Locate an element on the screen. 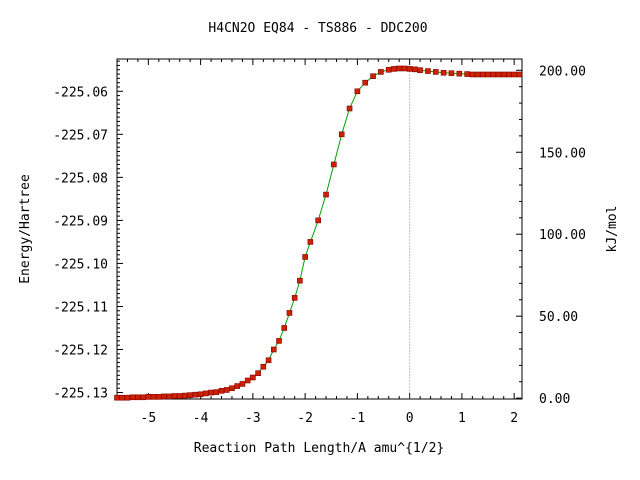 Image resolution: width=640 pixels, height=480 pixels. y-tick-label: -225.08 is located at coordinates (80, 178).